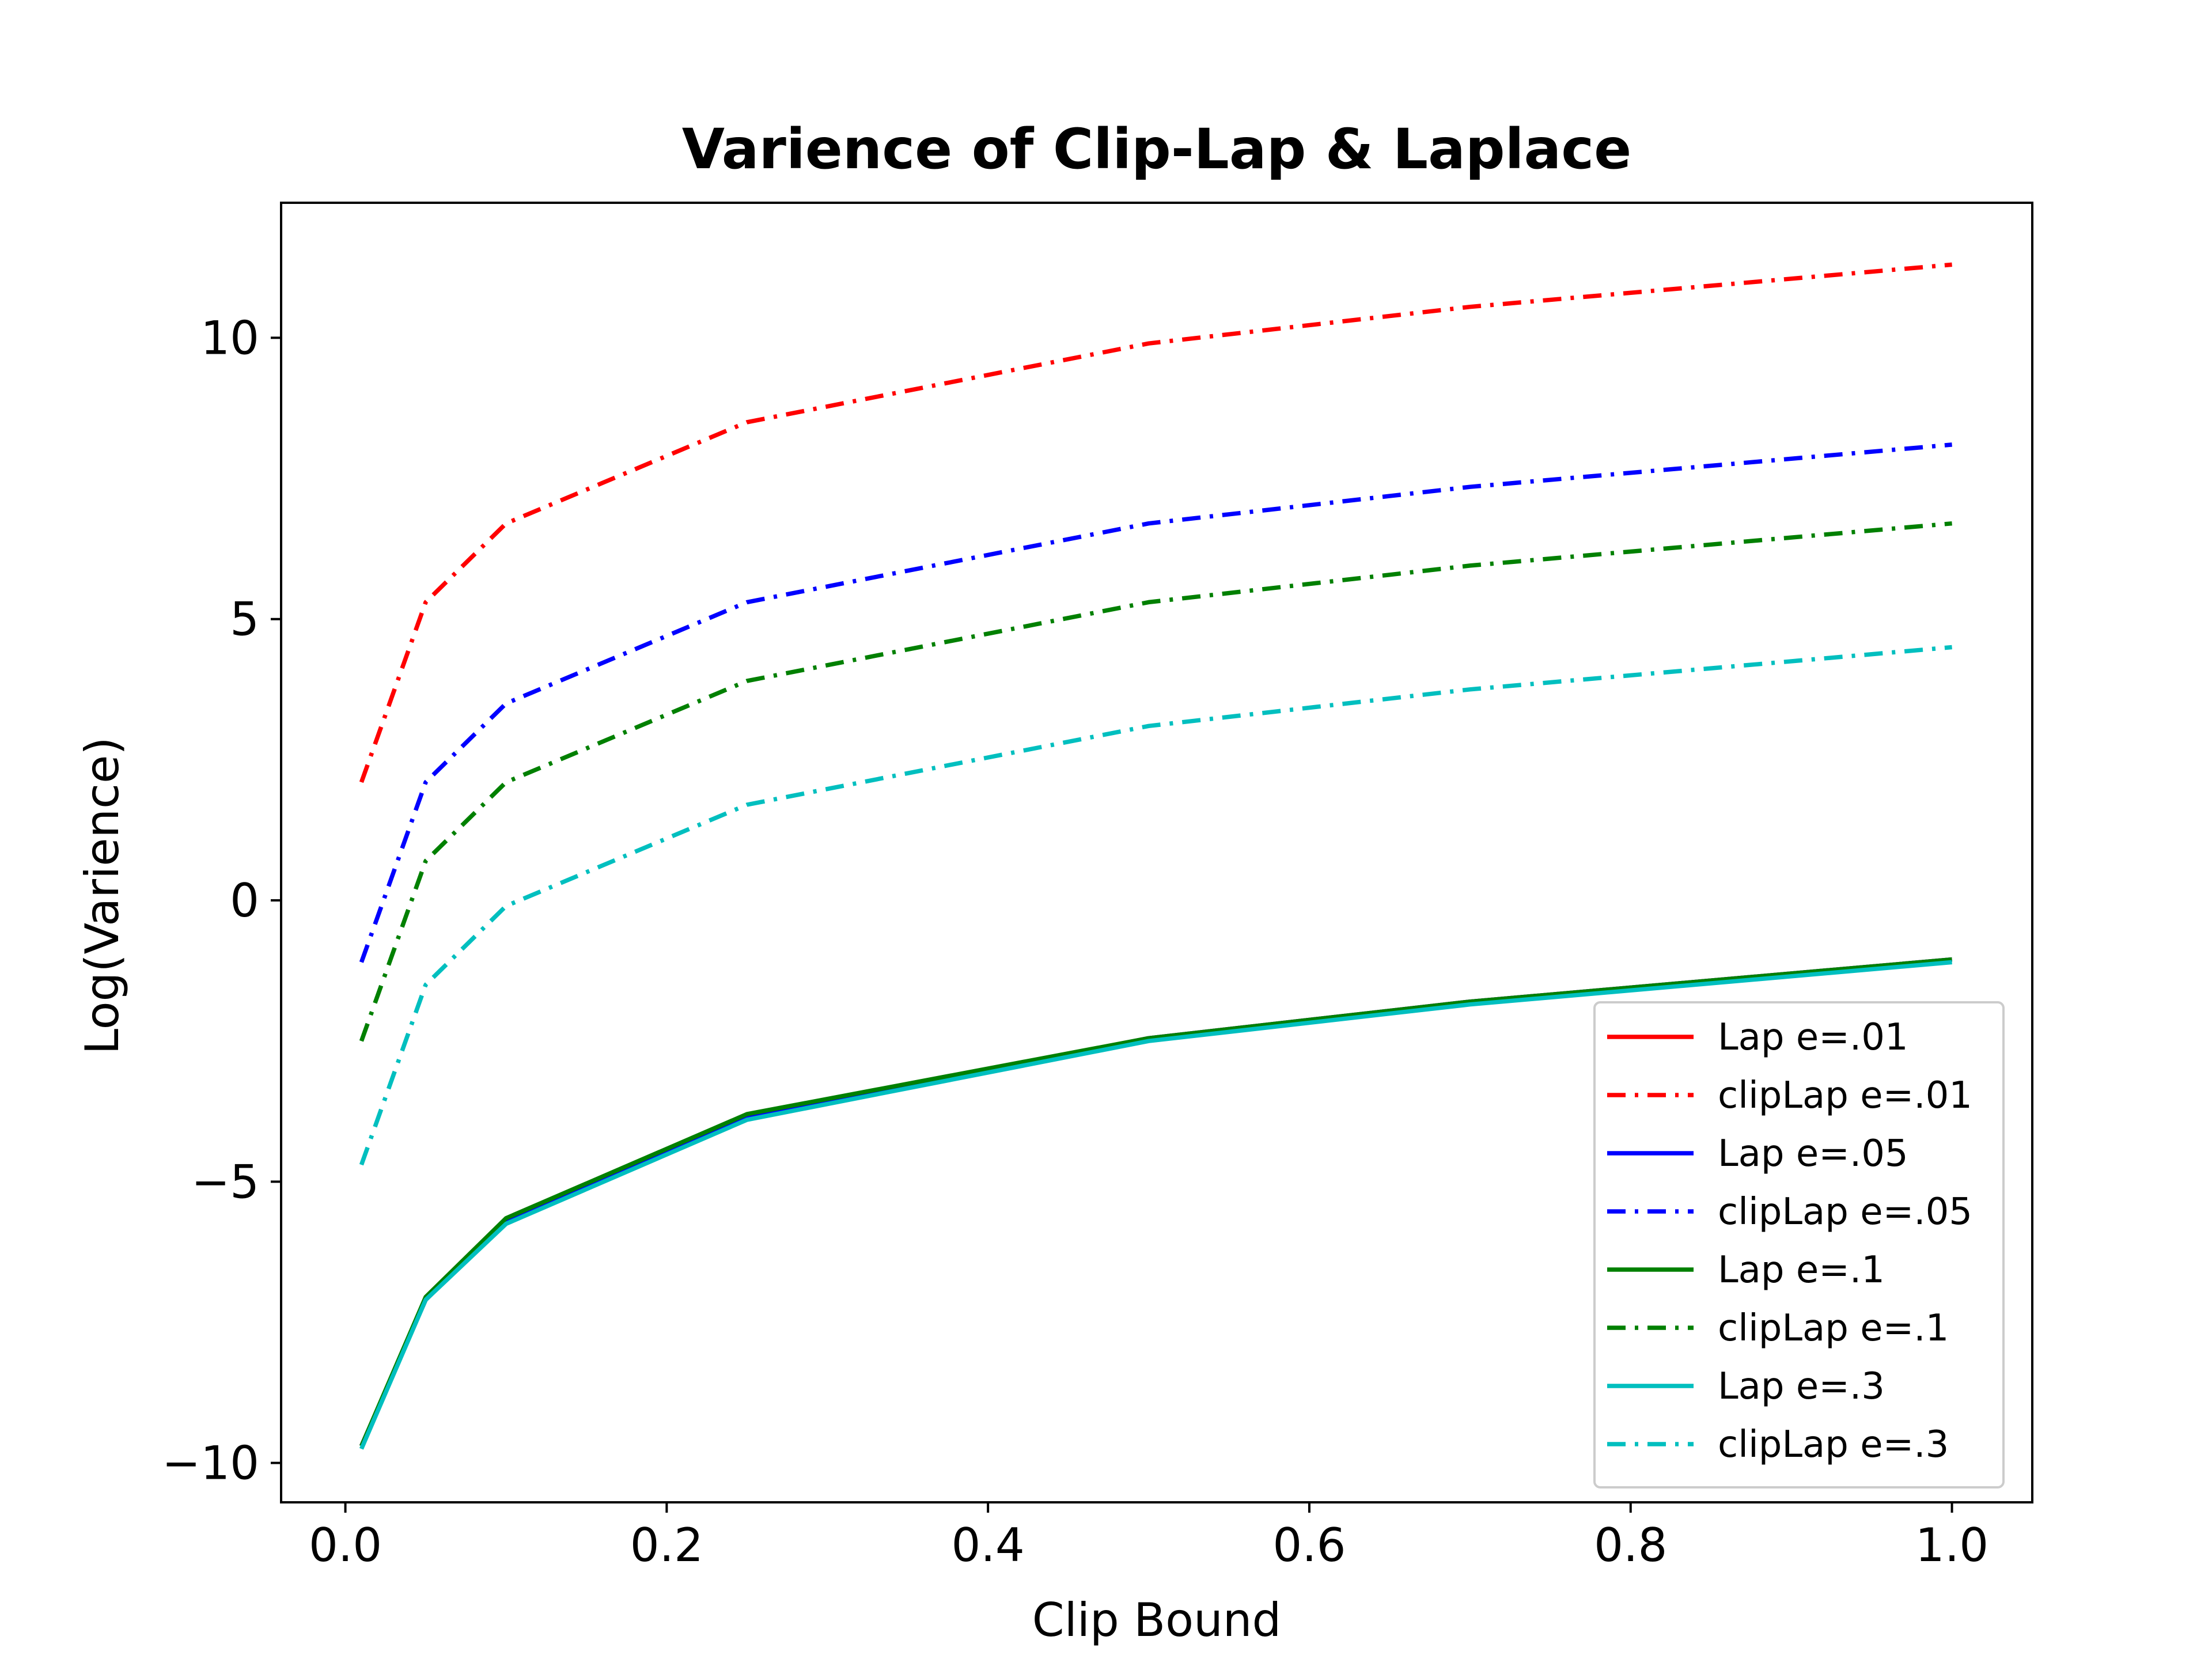 Image resolution: width=2212 pixels, height=1659 pixels. What do you see at coordinates (1845, 1095) in the screenshot?
I see `legend-label: clipLap e=.01` at bounding box center [1845, 1095].